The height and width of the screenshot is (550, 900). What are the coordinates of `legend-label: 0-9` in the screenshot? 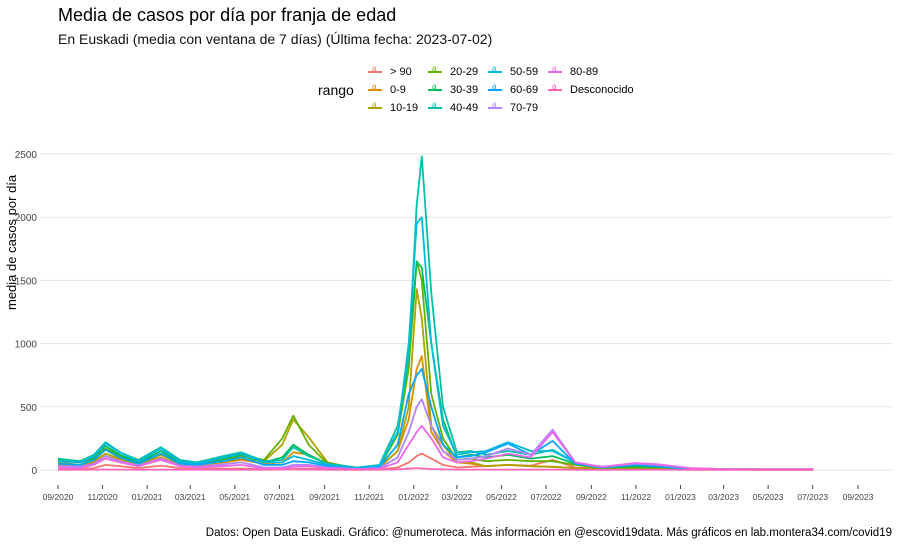 It's located at (398, 90).